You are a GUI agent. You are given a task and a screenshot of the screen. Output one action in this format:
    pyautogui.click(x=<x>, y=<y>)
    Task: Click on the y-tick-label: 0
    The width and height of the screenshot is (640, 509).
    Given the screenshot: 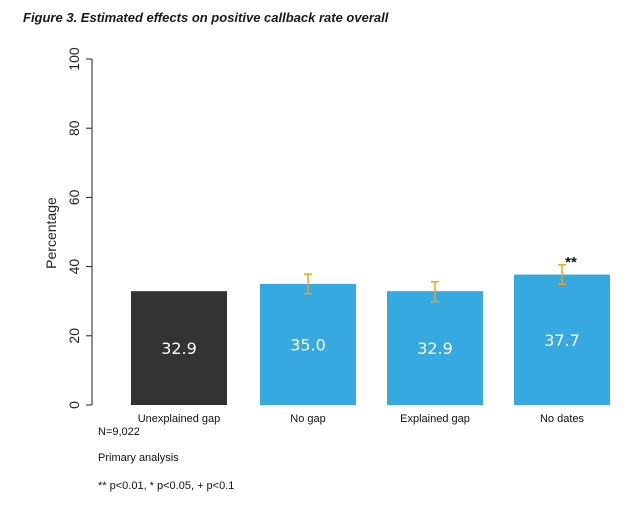 What is the action you would take?
    pyautogui.click(x=74, y=405)
    